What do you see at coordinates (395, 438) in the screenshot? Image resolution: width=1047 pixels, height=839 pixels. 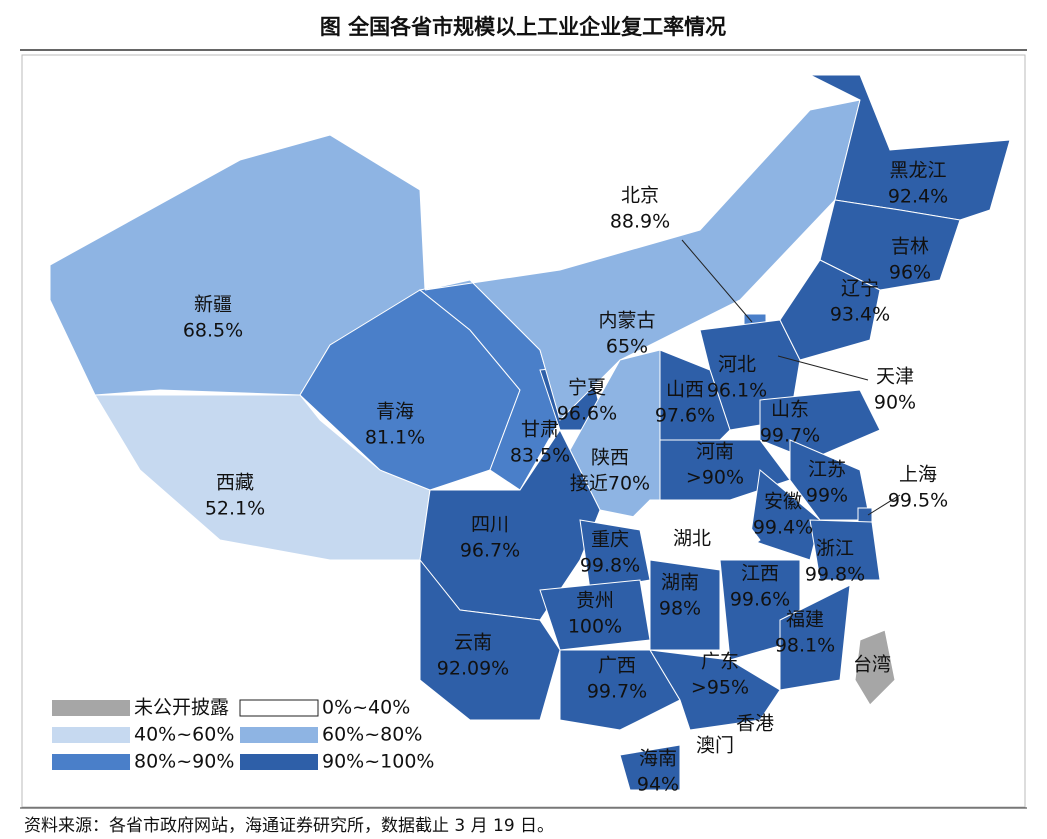 I see `province-value: 81.1%` at bounding box center [395, 438].